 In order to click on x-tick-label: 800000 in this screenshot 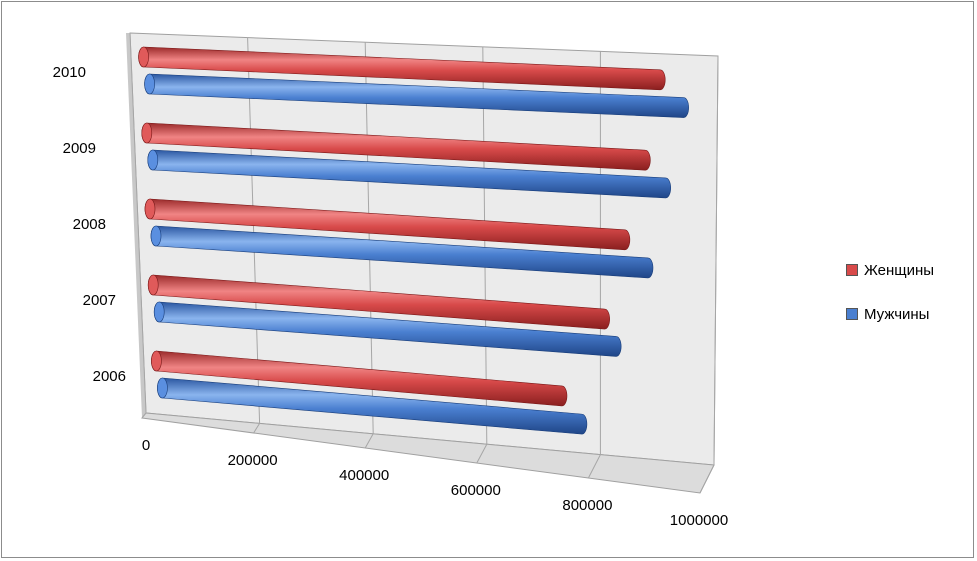, I will do `click(587, 505)`.